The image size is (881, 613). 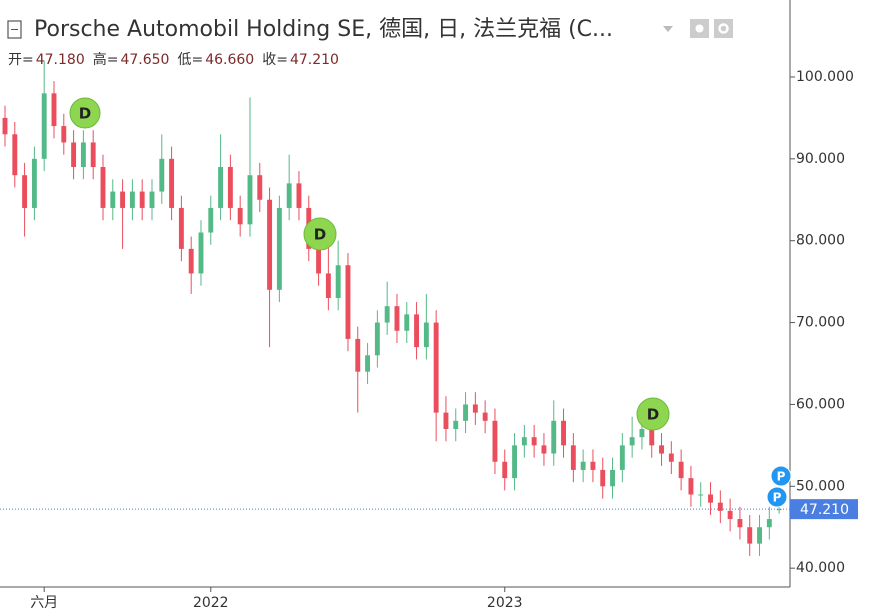 What do you see at coordinates (190, 60) in the screenshot?
I see `ohlc-label: 低=` at bounding box center [190, 60].